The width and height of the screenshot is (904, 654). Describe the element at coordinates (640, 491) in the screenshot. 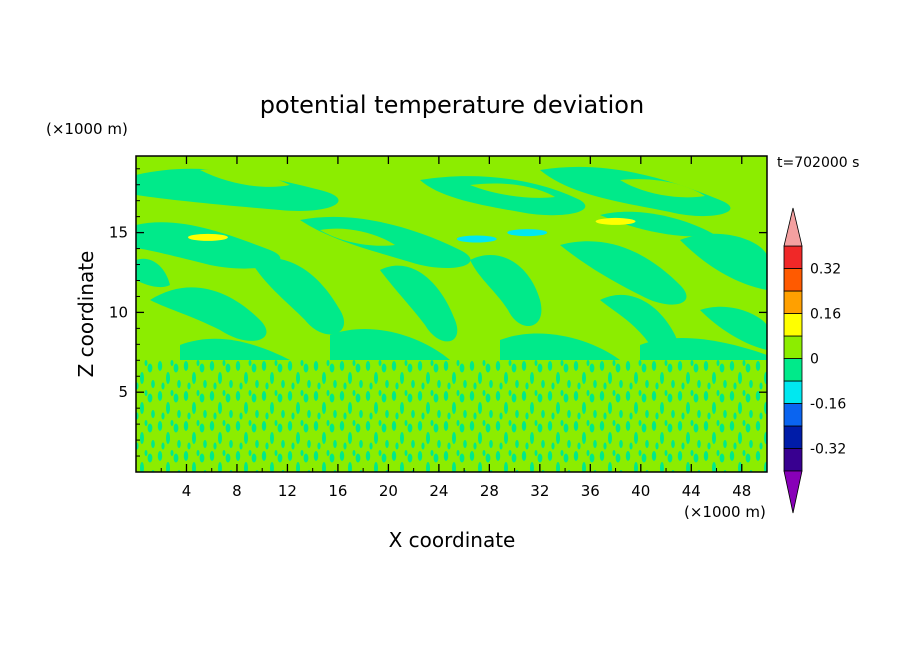

I see `x-tick-label-40: 40` at that location.